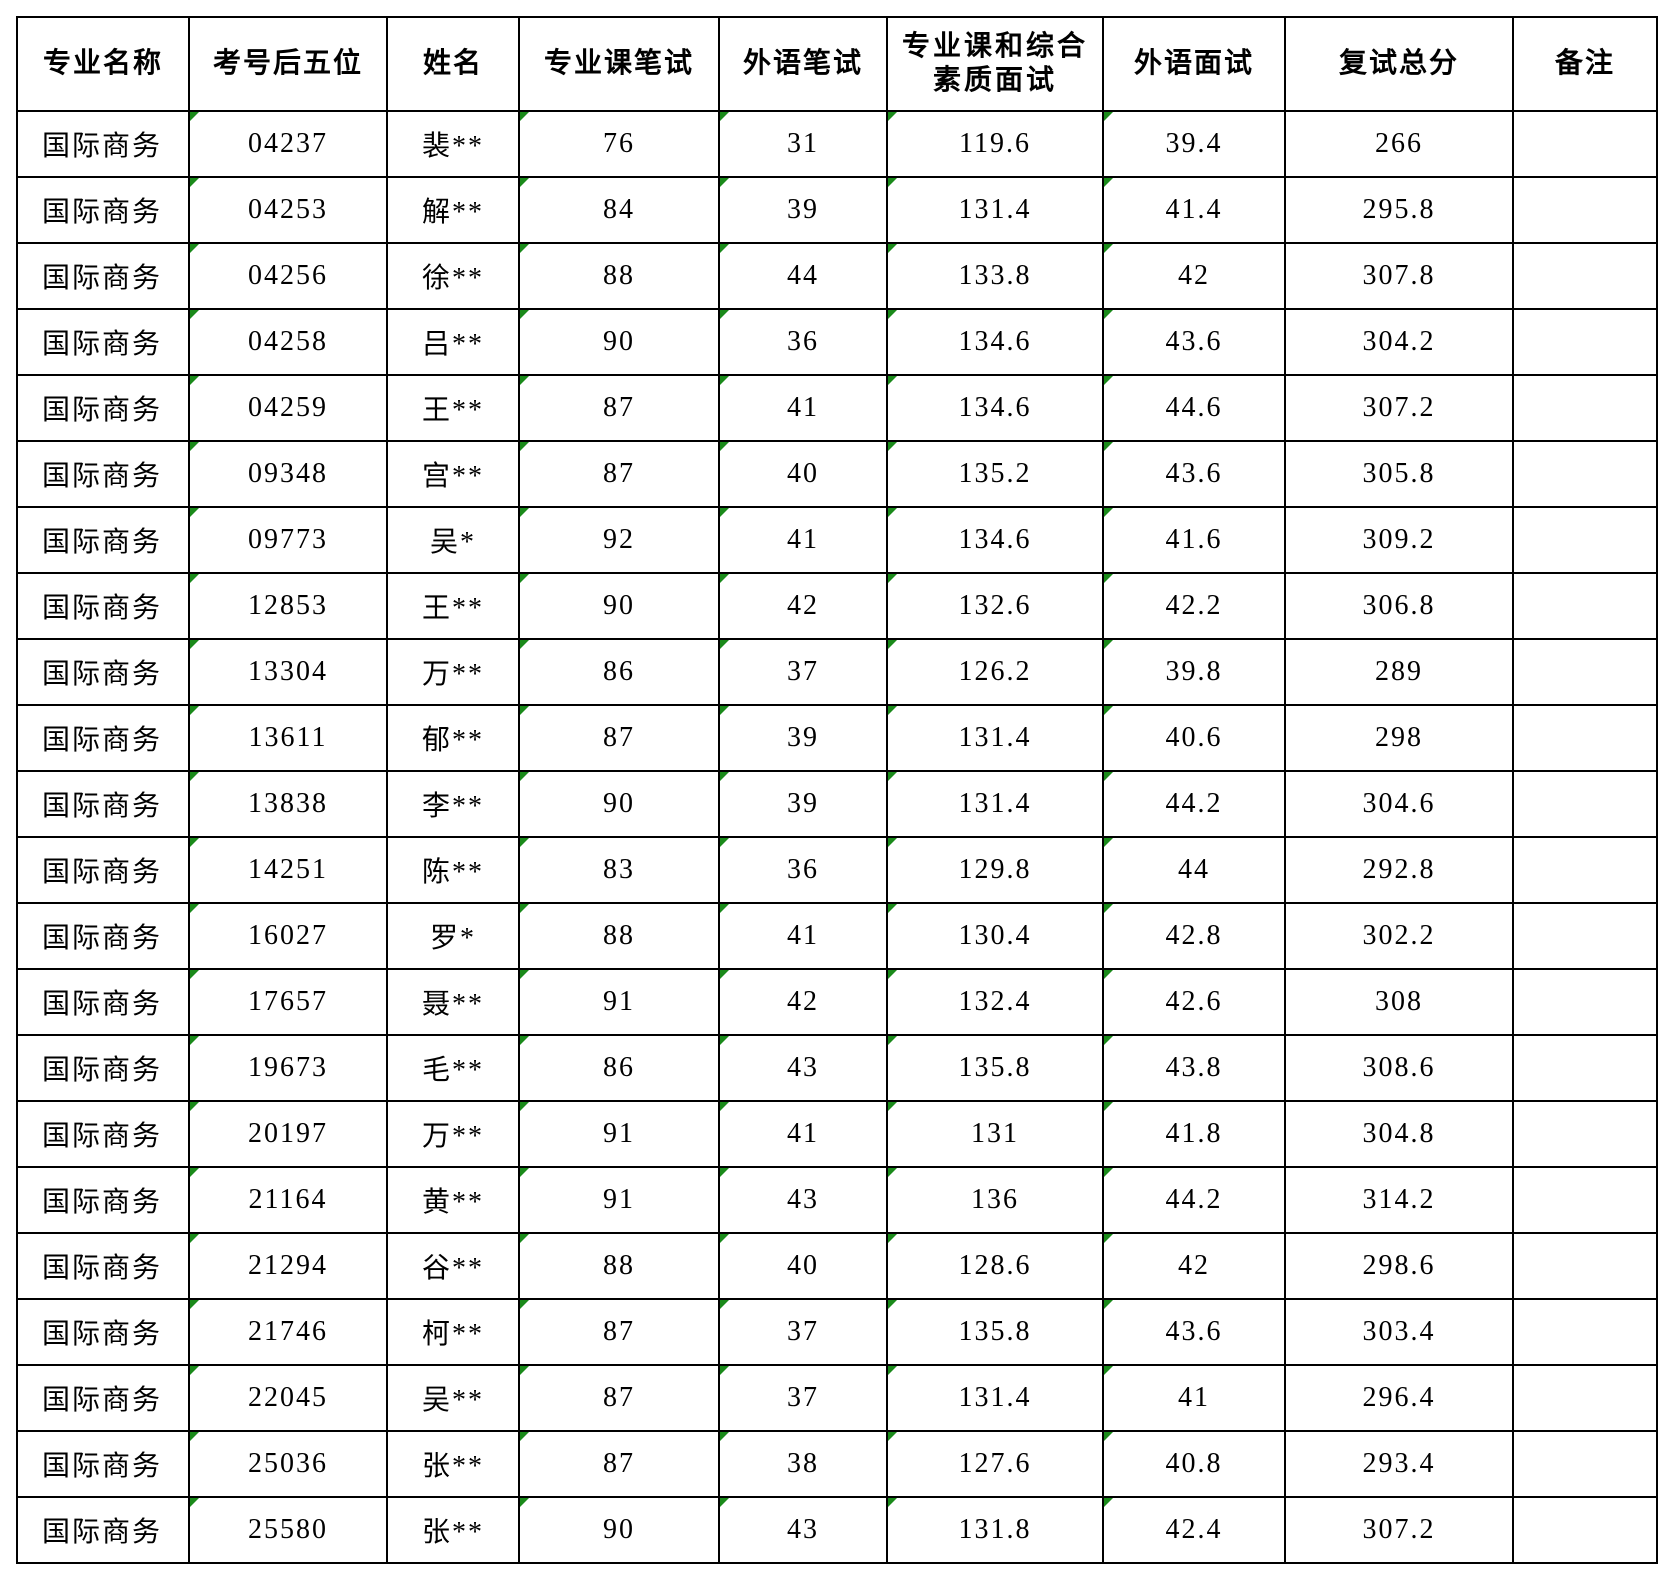 This screenshot has height=1578, width=1672. I want to click on table-cell: 41.8, so click(1194, 1134).